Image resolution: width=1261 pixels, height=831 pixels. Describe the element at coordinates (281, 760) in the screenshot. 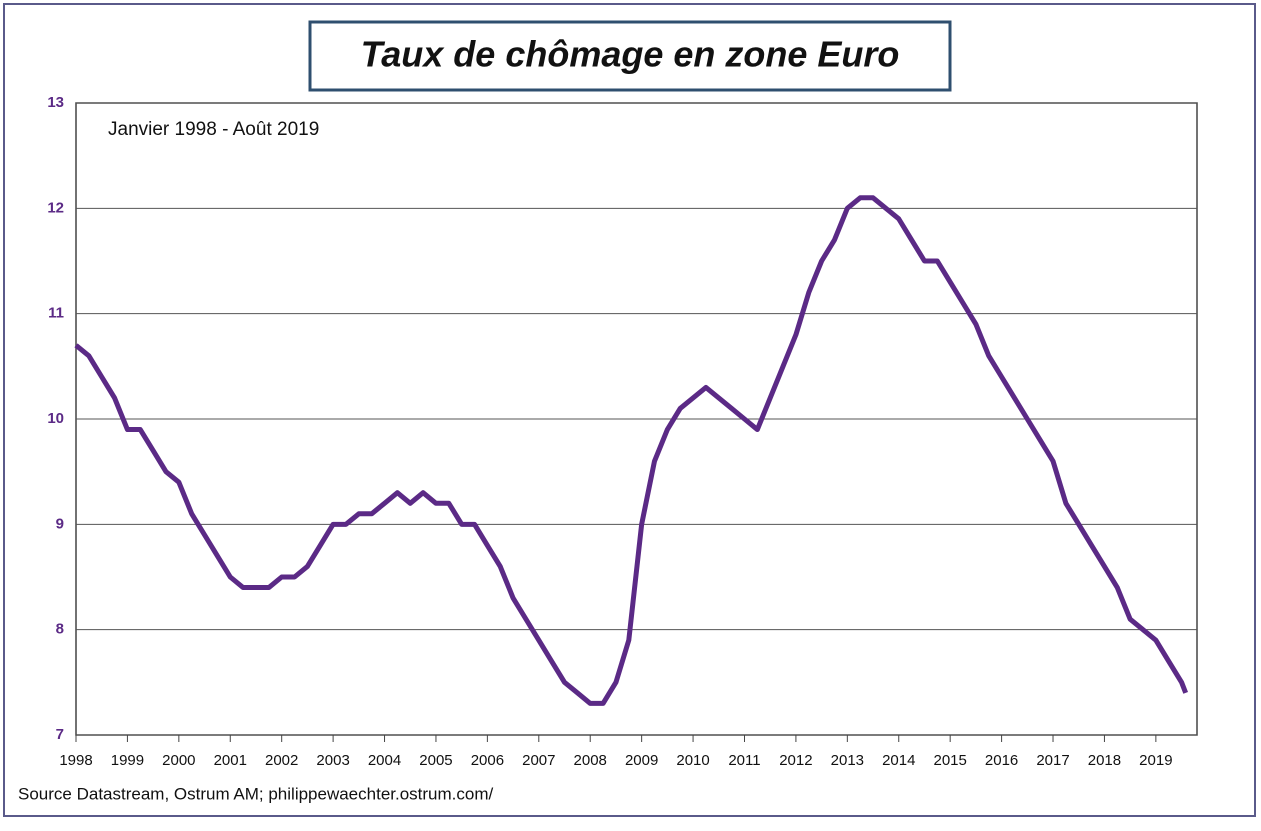

I see `x-tick-label: 2002` at that location.